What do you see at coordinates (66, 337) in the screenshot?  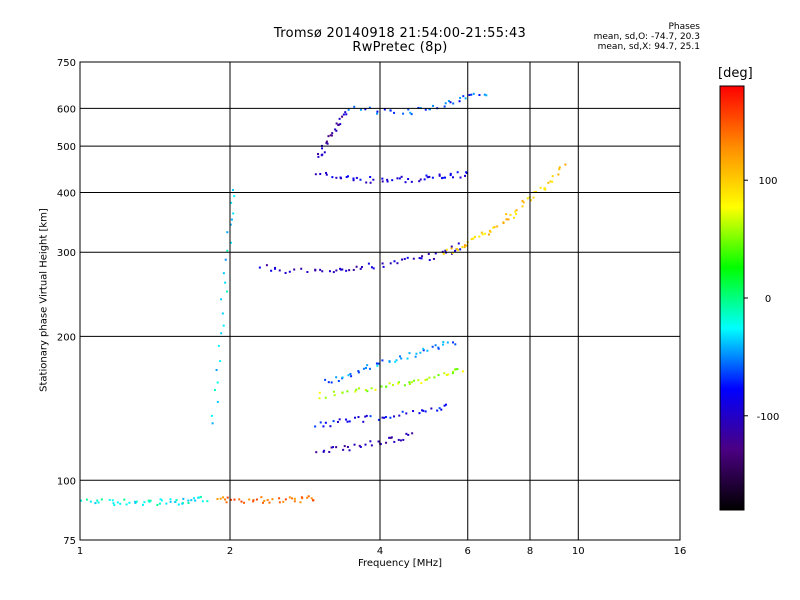 I see `y-tick-label: 200` at bounding box center [66, 337].